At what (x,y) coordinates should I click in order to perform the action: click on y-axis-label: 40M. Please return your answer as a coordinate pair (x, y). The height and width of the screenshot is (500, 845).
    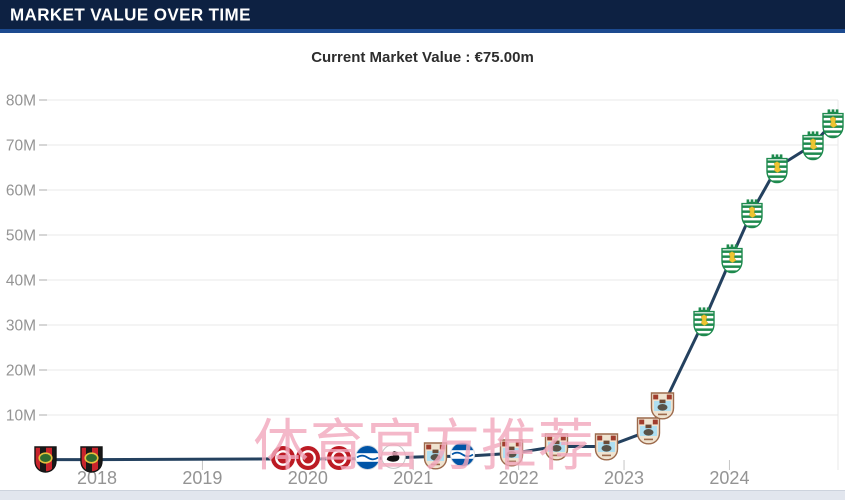
    Looking at the image, I should click on (21, 281).